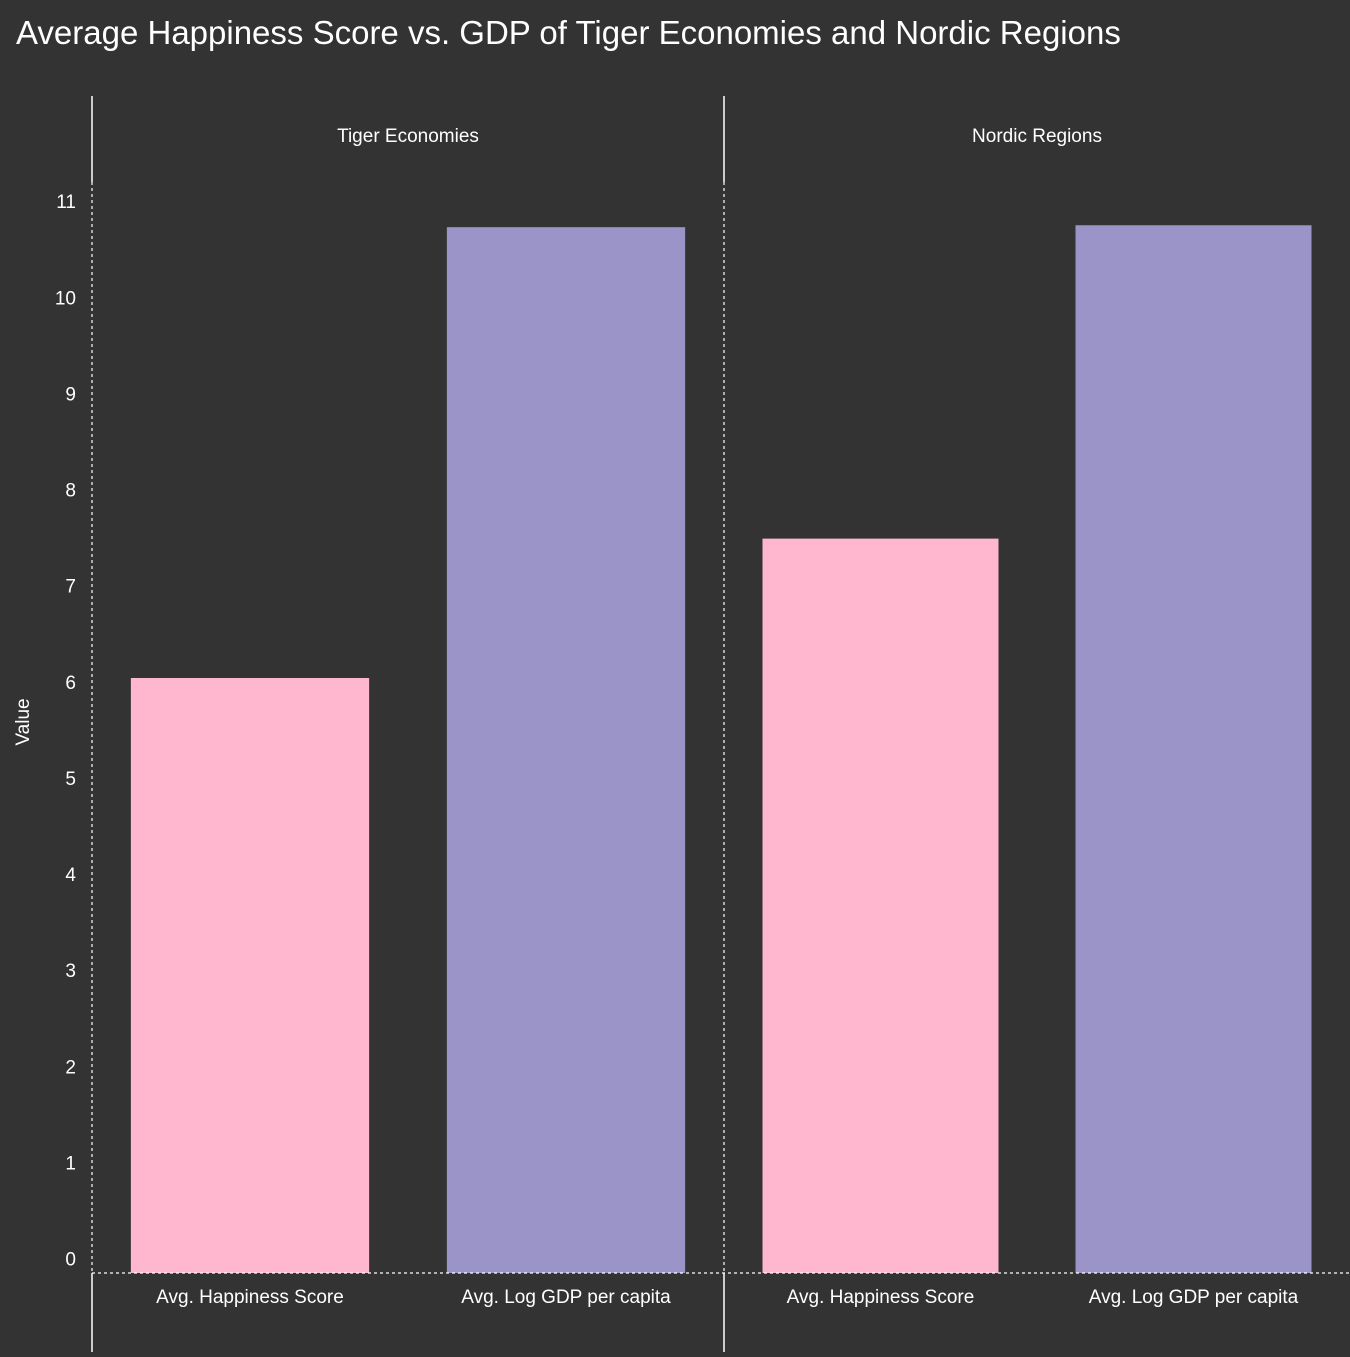  I want to click on y-tick-label: 4, so click(70, 875).